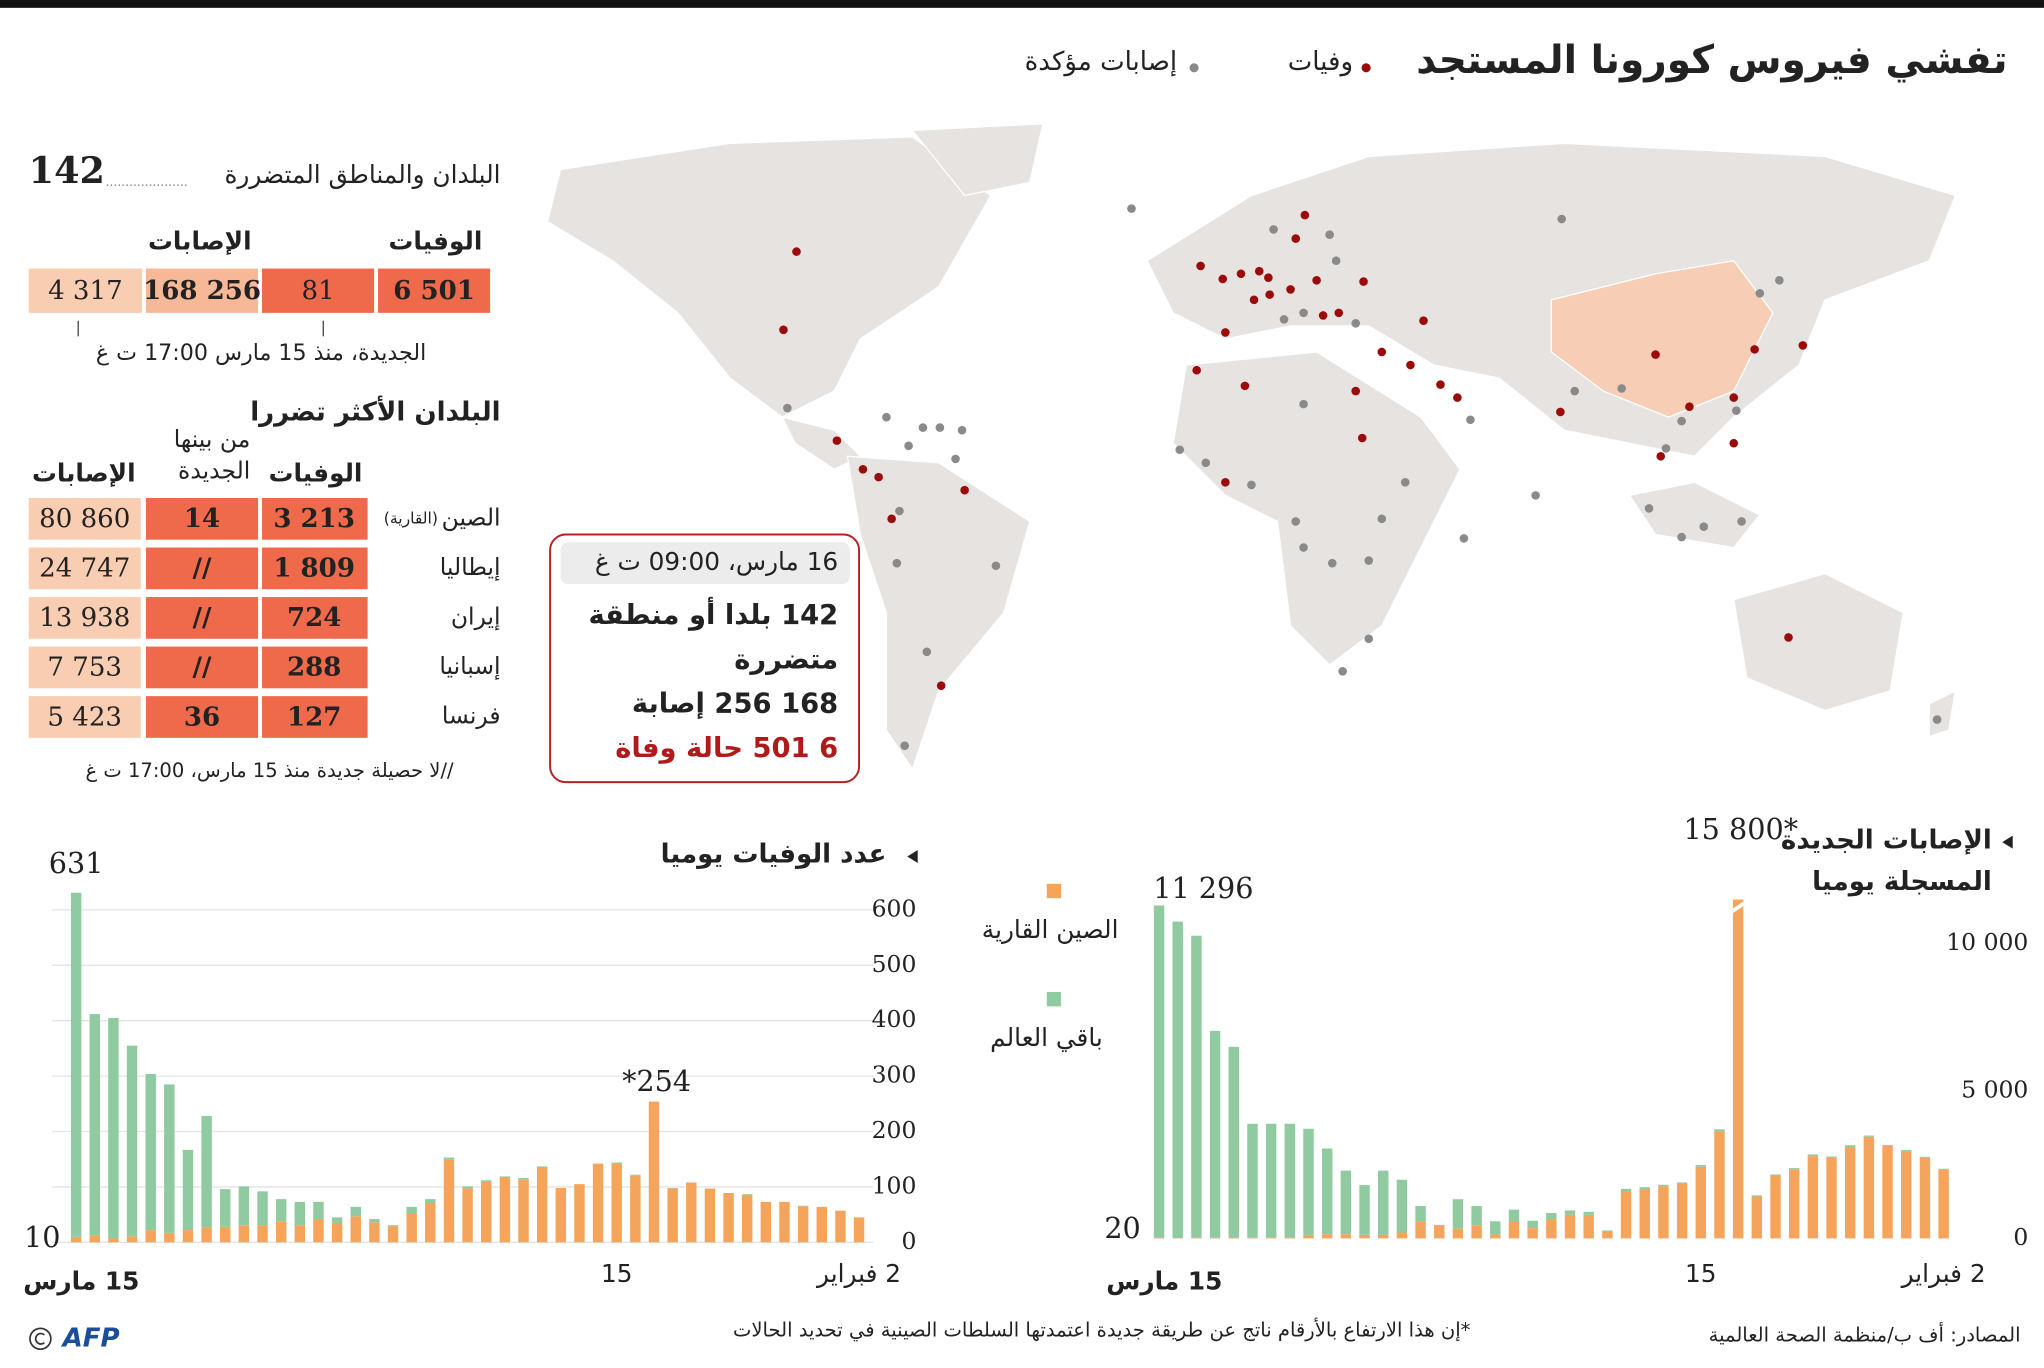 The image size is (2044, 1368). I want to click on cases-value: 13 938, so click(84, 618).